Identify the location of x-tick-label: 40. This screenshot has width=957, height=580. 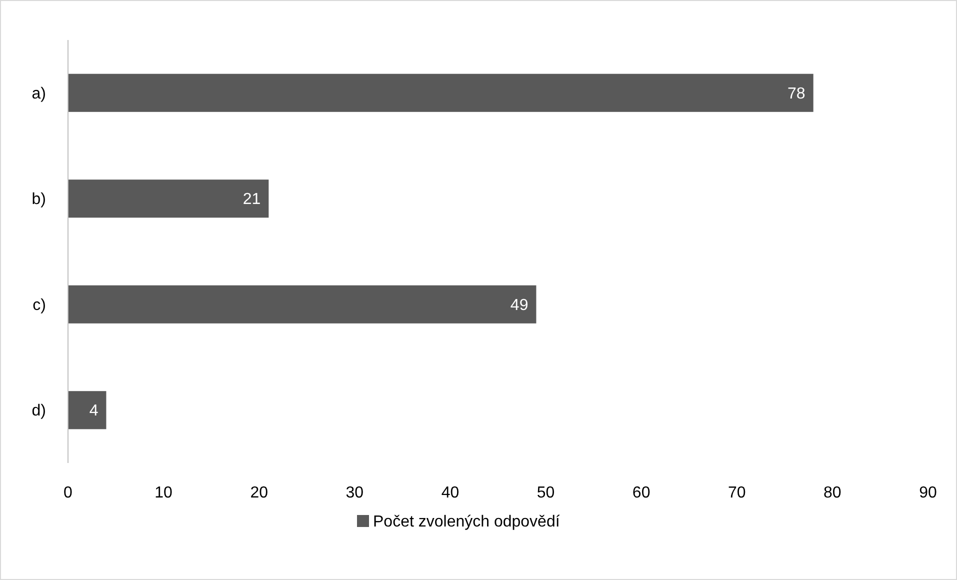
(450, 493).